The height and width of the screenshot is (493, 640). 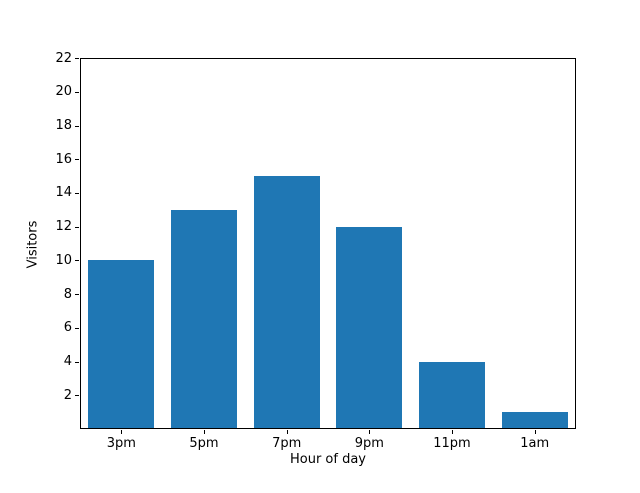 What do you see at coordinates (287, 443) in the screenshot?
I see `x-tick-label: 7pm` at bounding box center [287, 443].